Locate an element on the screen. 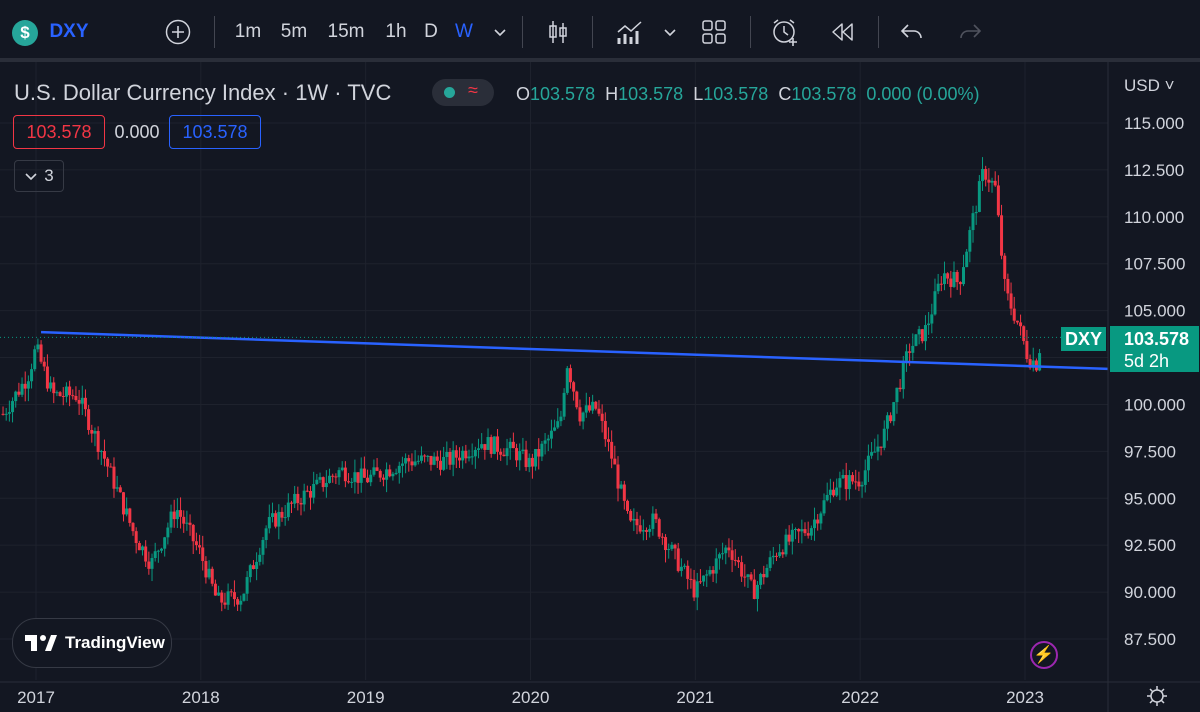  currency-selector: USD ˅ is located at coordinates (1149, 85).